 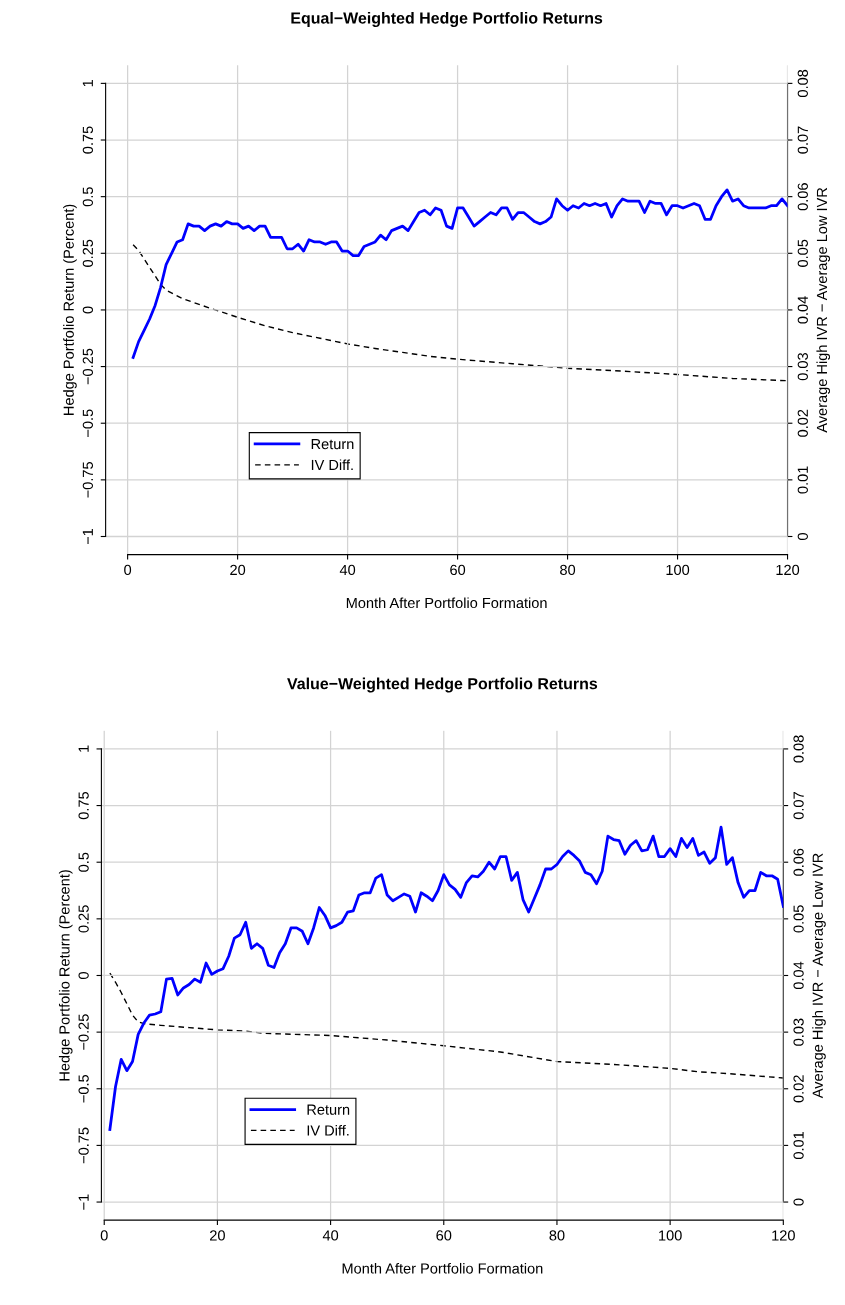 What do you see at coordinates (447, 19) in the screenshot?
I see `chart-title: Equal−Weighted Hedge Portfolio Returns` at bounding box center [447, 19].